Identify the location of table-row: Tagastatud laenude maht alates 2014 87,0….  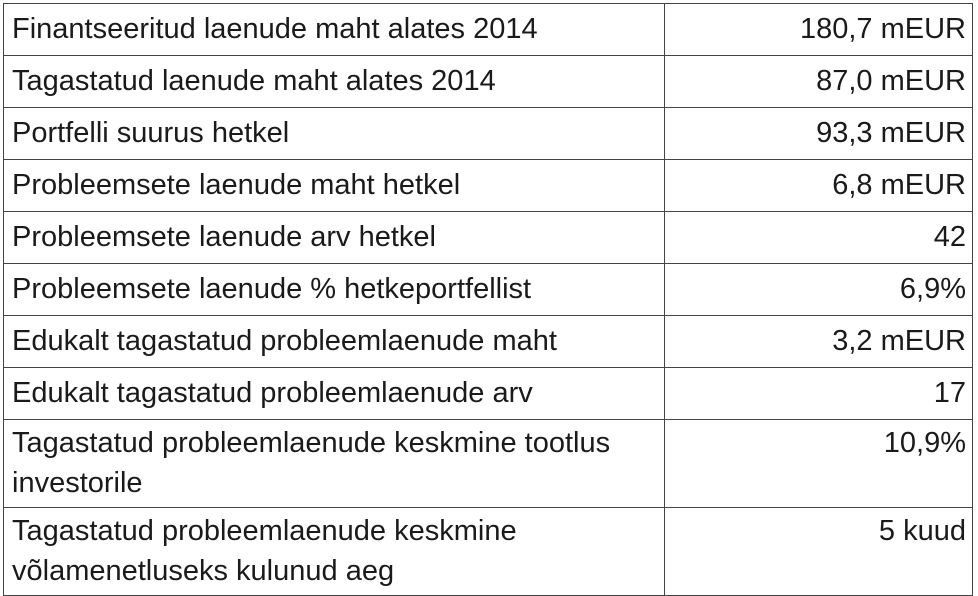
(488, 81).